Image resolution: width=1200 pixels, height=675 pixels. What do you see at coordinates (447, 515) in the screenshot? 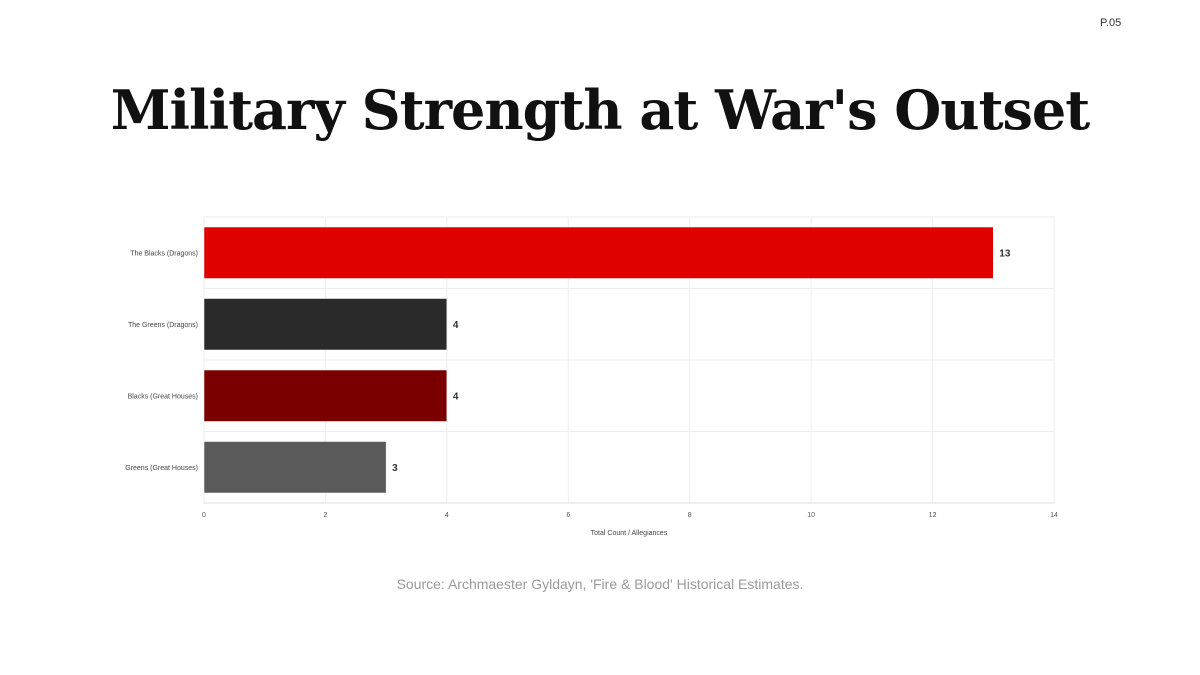
I see `x-tick-label: 4` at bounding box center [447, 515].